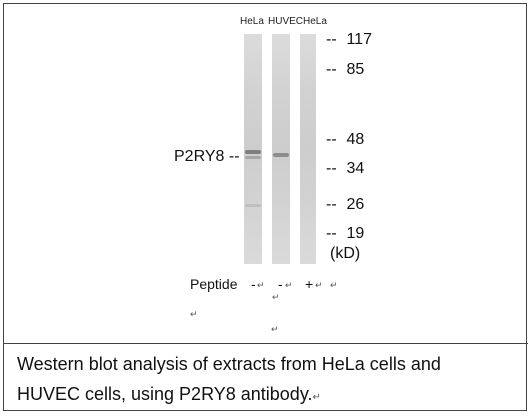 The width and height of the screenshot is (532, 416). What do you see at coordinates (345, 69) in the screenshot?
I see `marker-85: -- 85` at bounding box center [345, 69].